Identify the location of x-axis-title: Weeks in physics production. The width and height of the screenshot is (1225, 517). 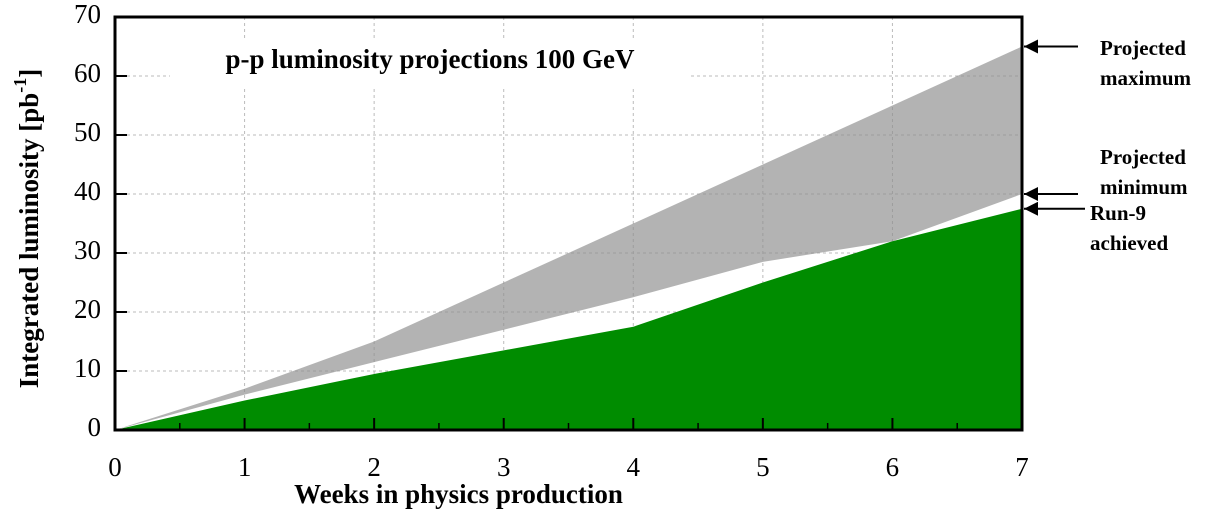
(458, 494).